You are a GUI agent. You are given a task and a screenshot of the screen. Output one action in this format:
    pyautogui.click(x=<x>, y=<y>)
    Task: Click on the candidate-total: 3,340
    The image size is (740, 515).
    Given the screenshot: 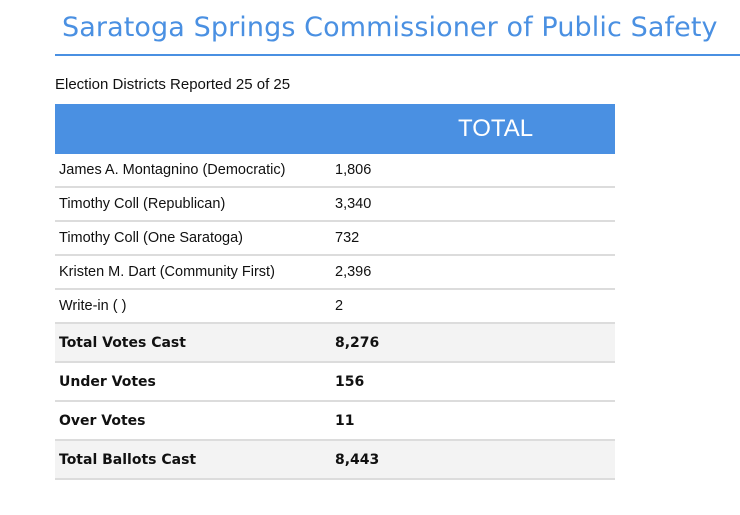 What is the action you would take?
    pyautogui.click(x=475, y=204)
    